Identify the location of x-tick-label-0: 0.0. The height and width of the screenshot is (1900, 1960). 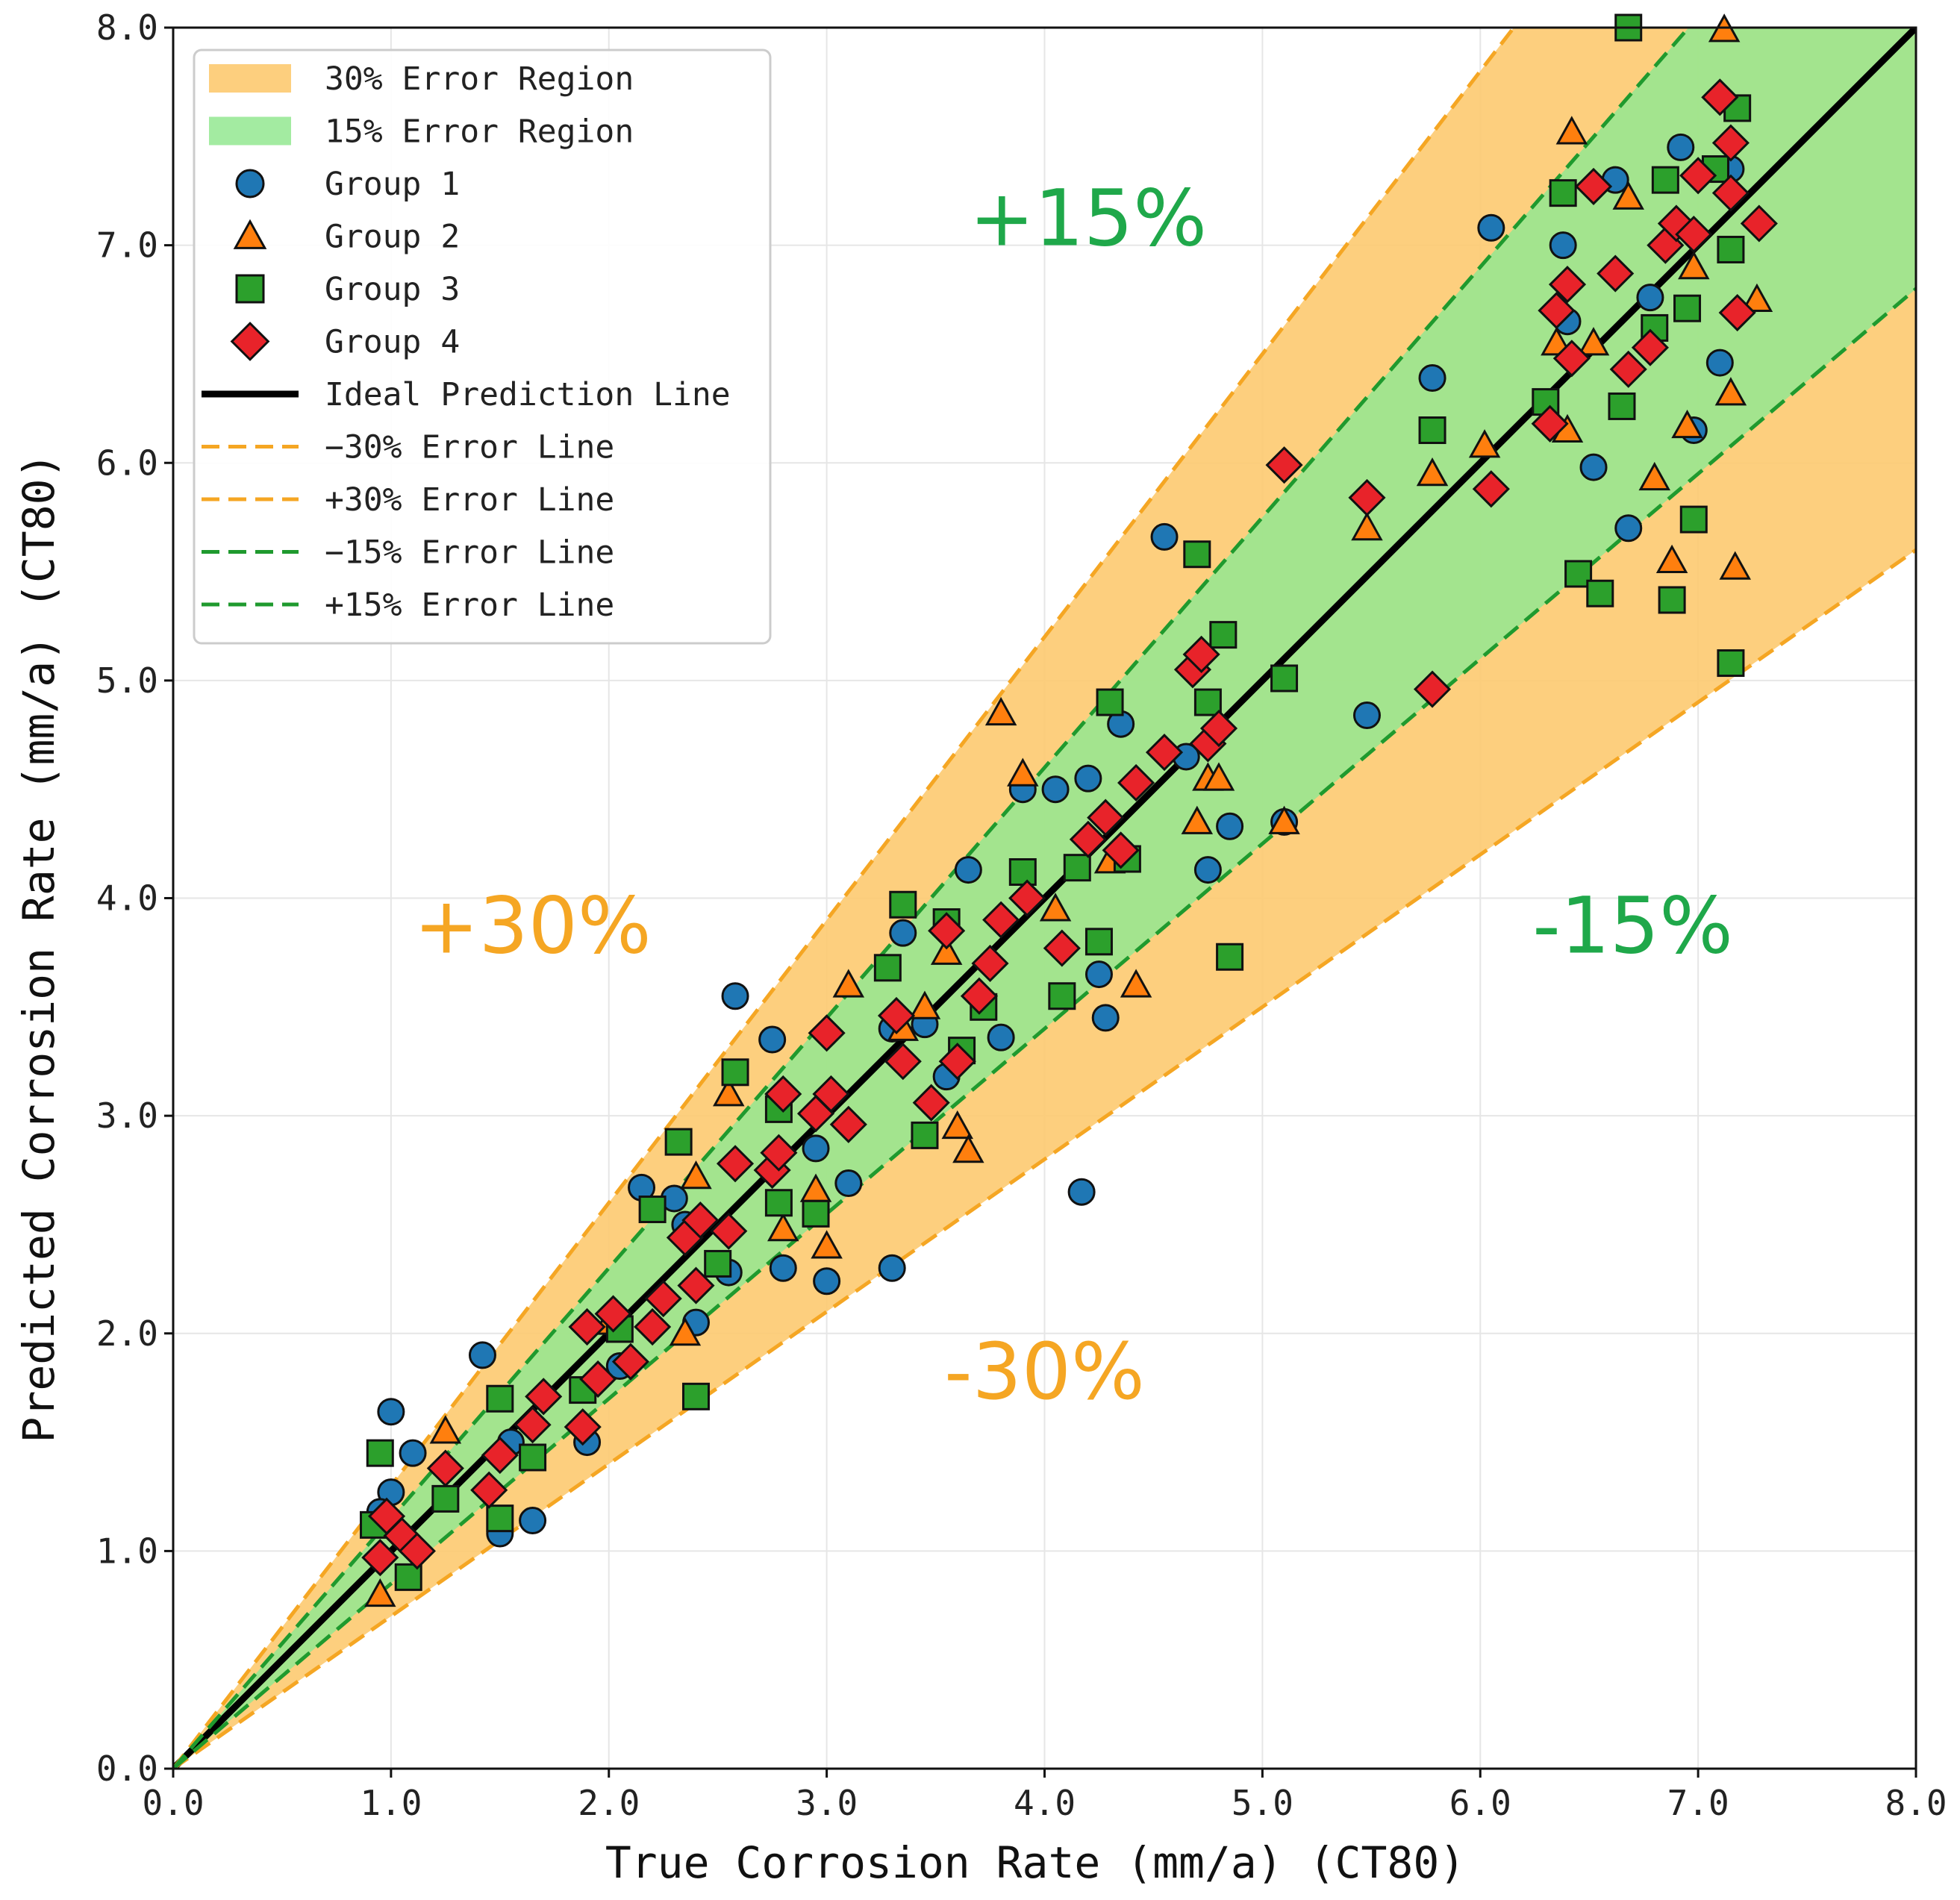
(173, 1803).